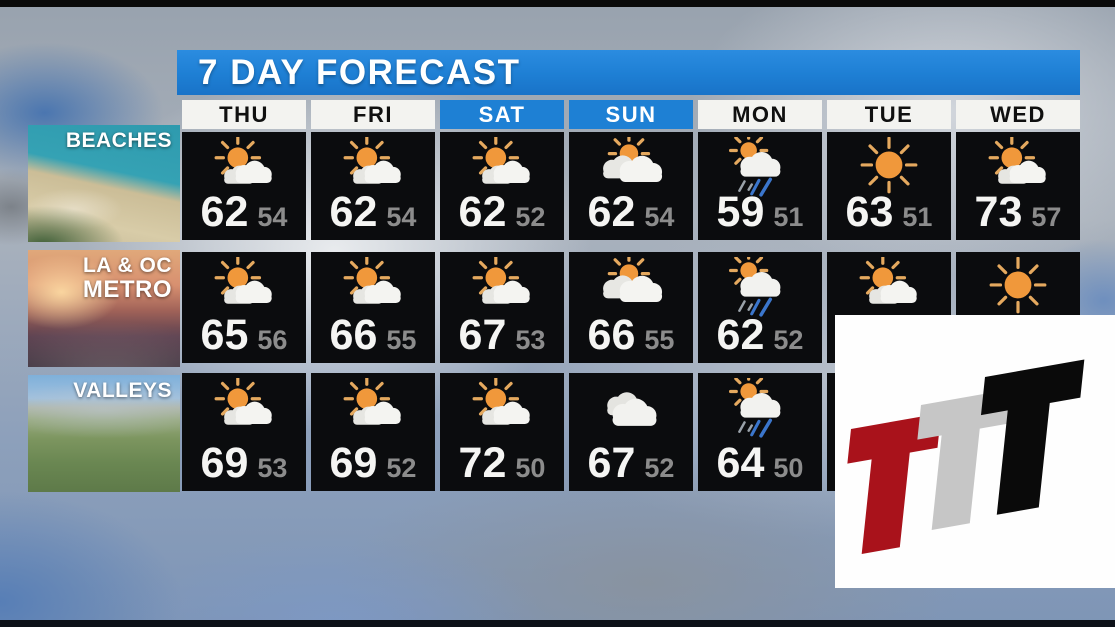 This screenshot has height=627, width=1115. What do you see at coordinates (869, 212) in the screenshot?
I see `high-temp: 63` at bounding box center [869, 212].